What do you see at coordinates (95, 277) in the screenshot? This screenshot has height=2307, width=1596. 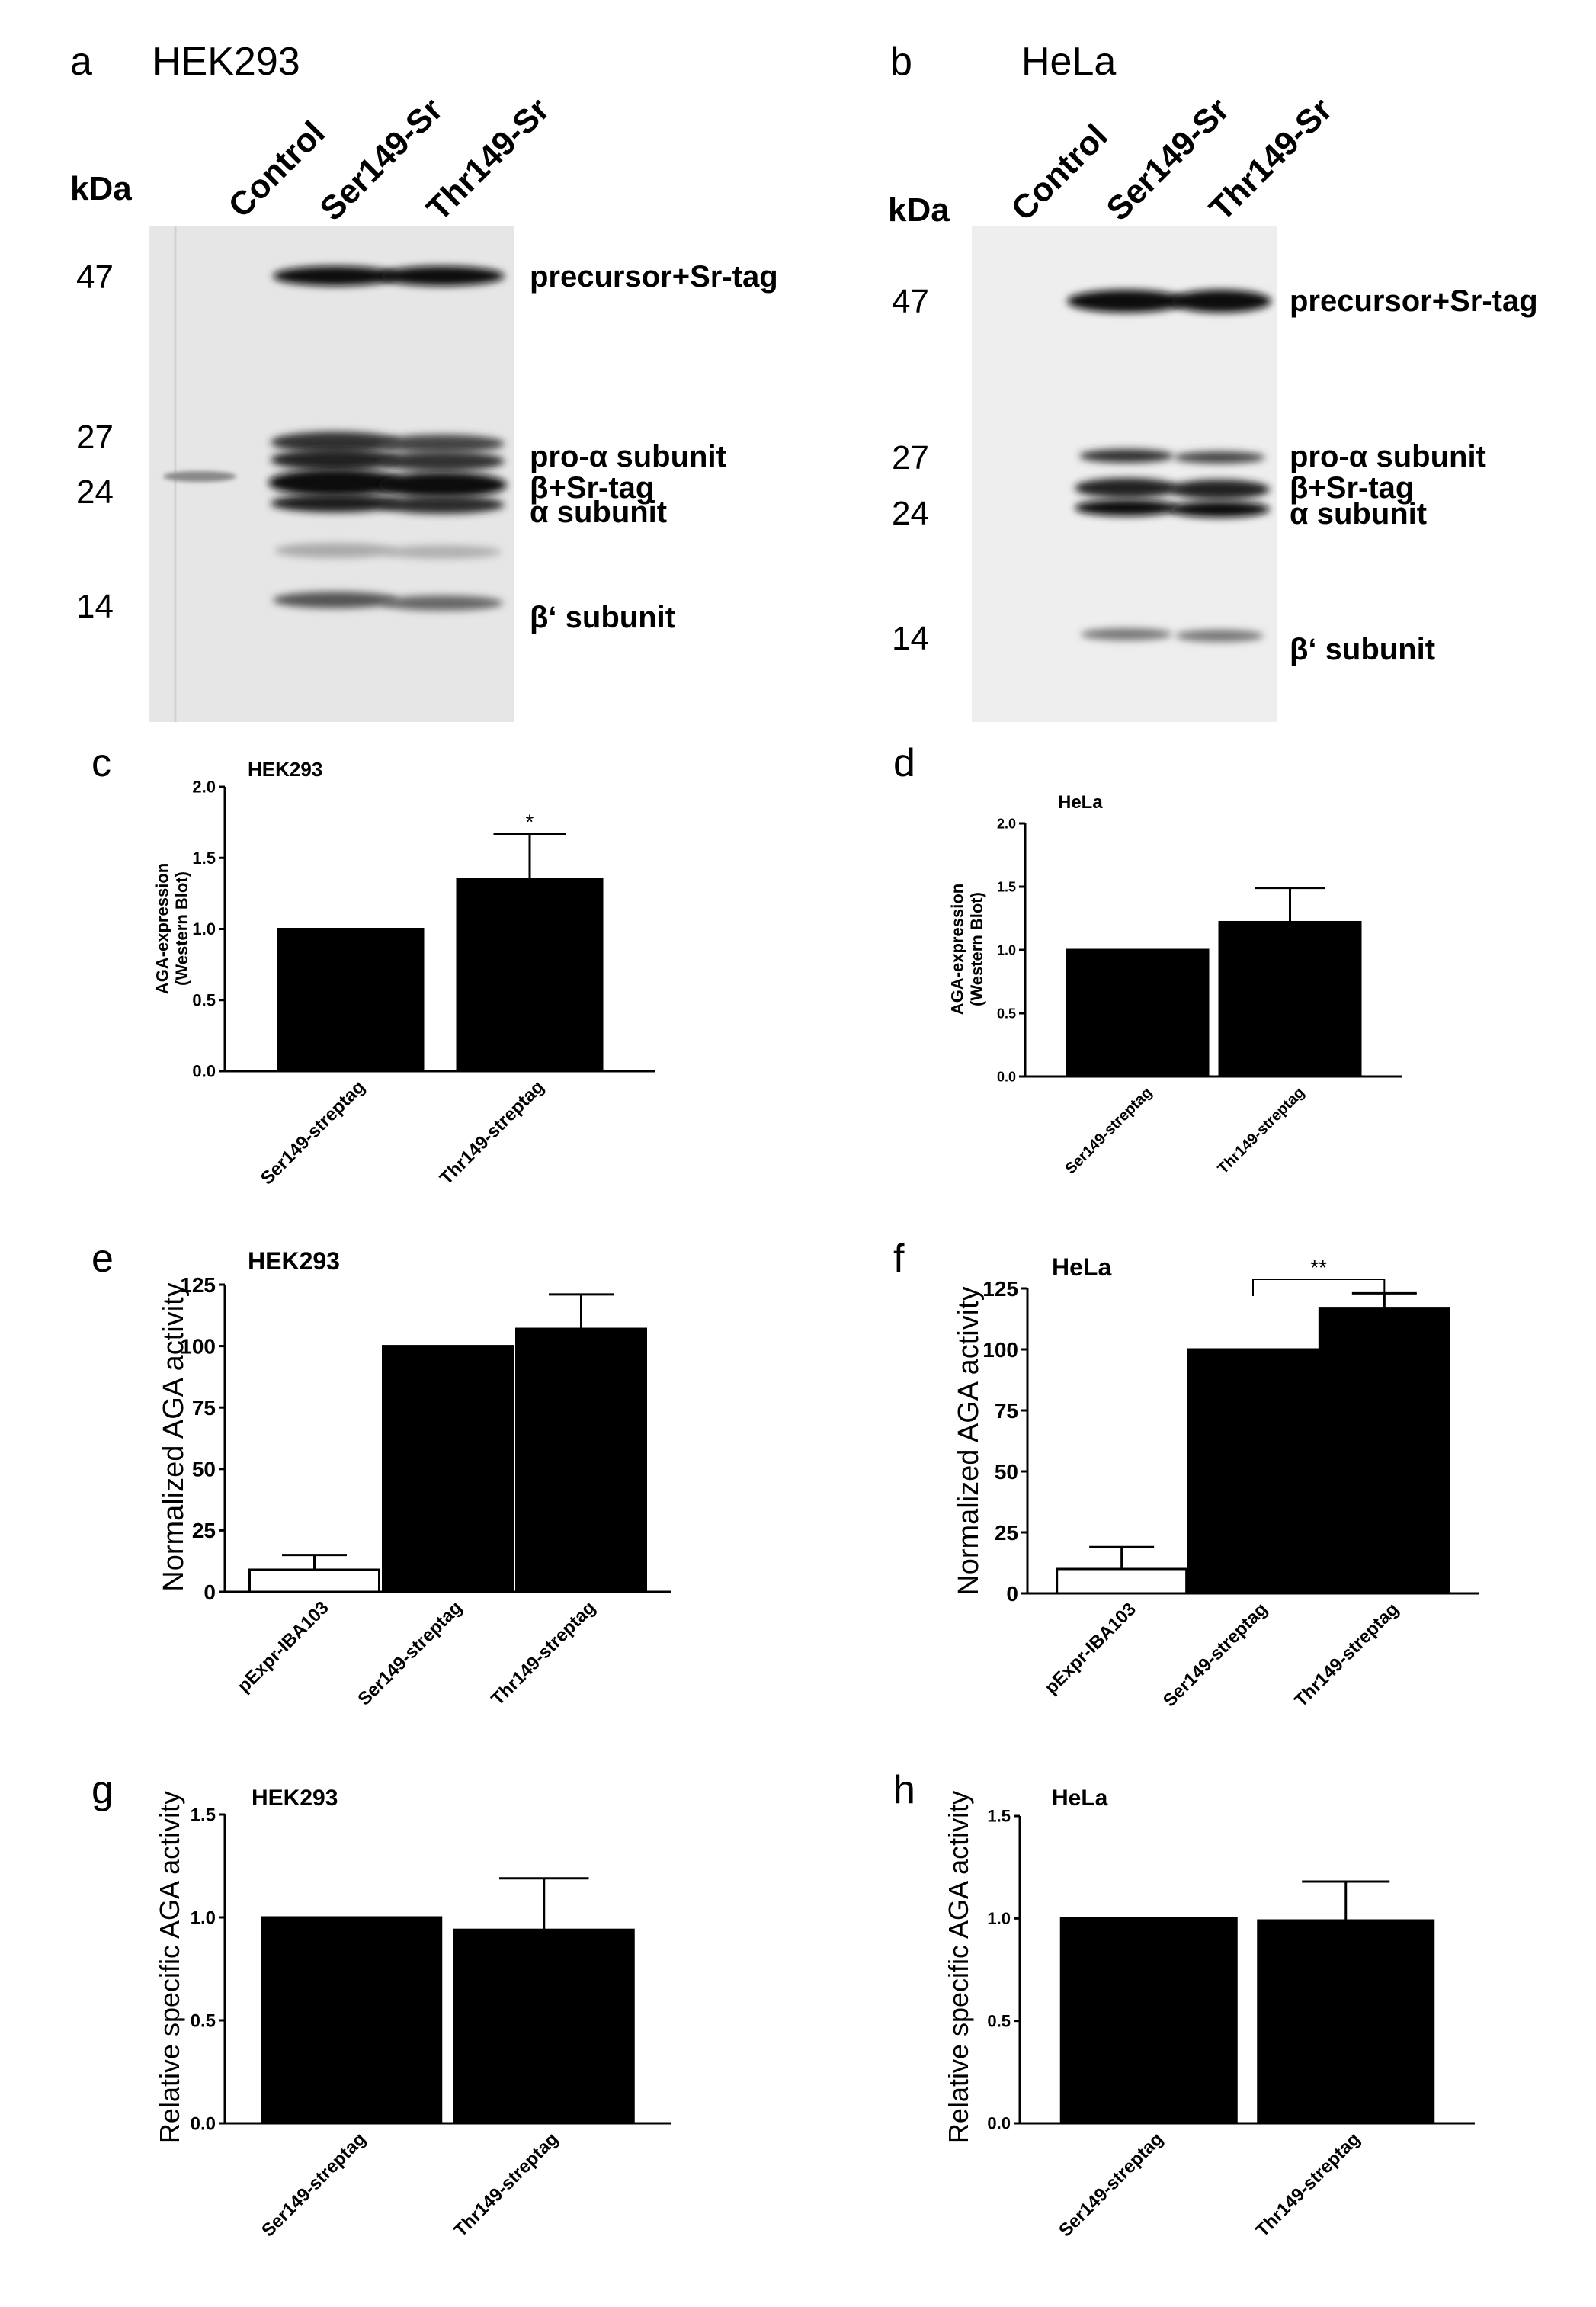 I see `blot-a-marker-47: 47` at bounding box center [95, 277].